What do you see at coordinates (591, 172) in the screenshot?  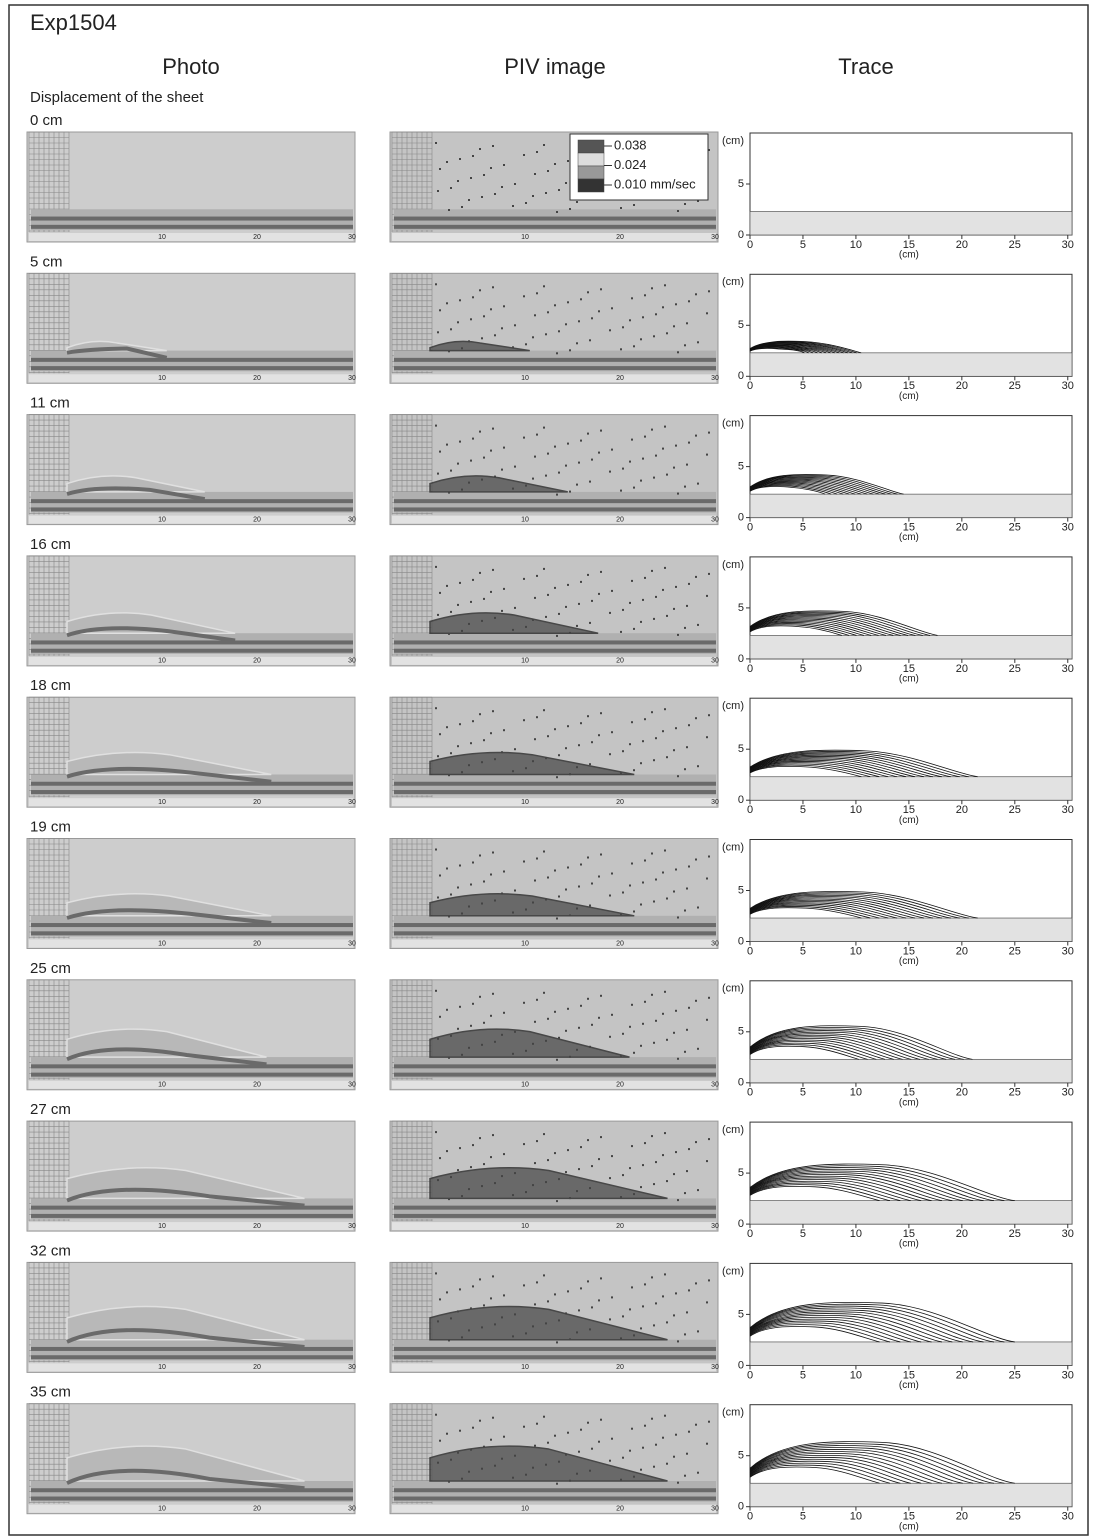 I see `legend-swatch` at bounding box center [591, 172].